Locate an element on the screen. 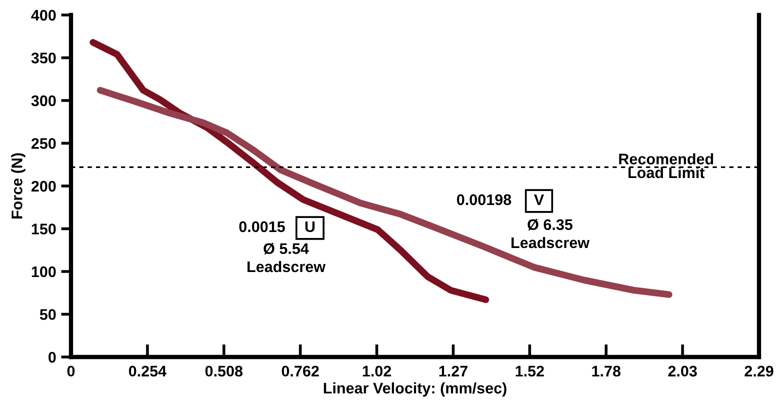 The width and height of the screenshot is (779, 412). ref-line-label: Recomended Load Limit is located at coordinates (666, 165).